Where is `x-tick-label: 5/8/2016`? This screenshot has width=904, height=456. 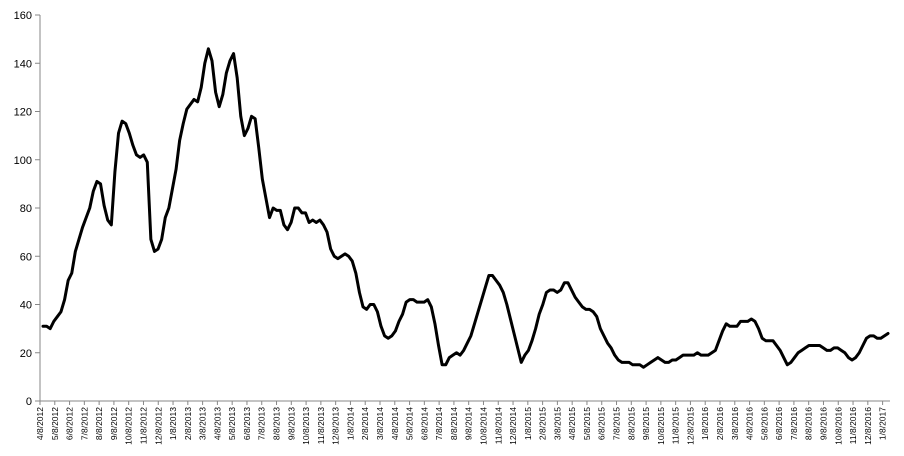
x-tick-label: 5/8/2016 is located at coordinates (764, 423).